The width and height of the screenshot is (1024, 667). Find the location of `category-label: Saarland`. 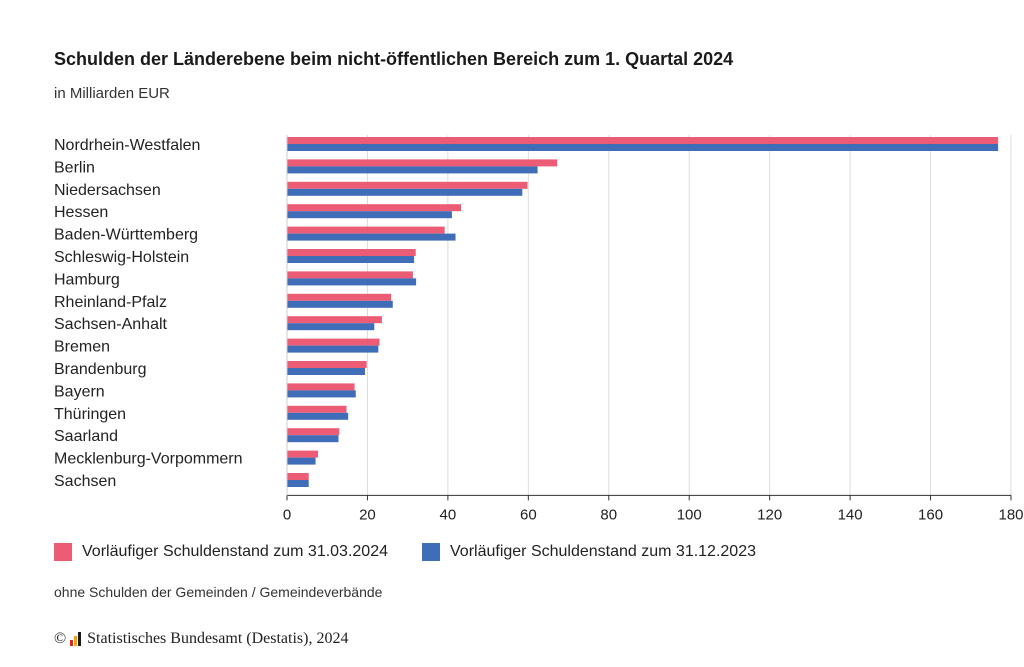

category-label: Saarland is located at coordinates (86, 436).